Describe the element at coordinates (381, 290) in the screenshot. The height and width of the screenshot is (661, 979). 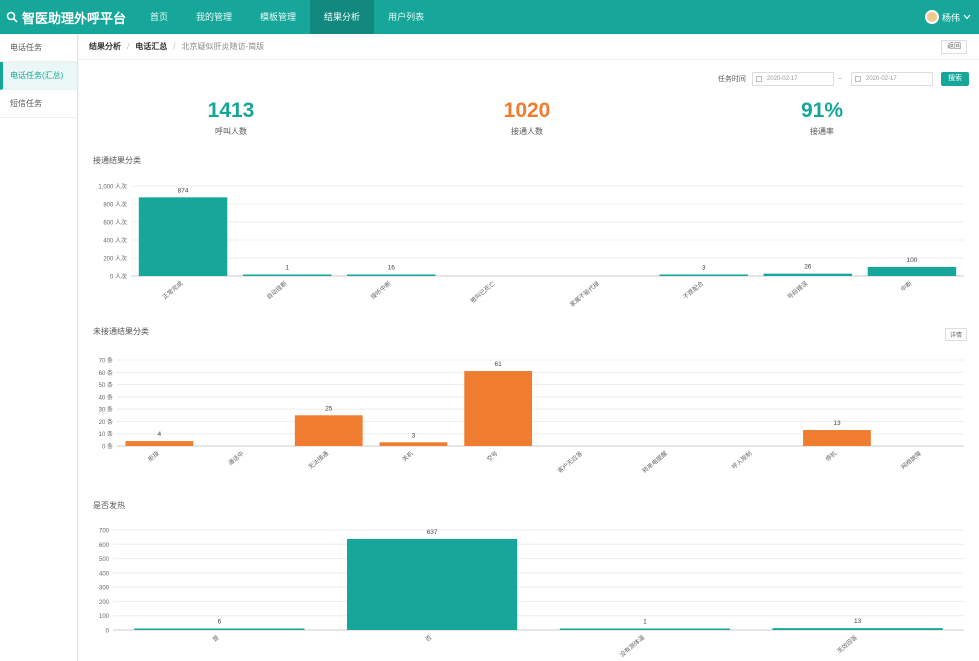
I see `x-tick-label: 接听中断` at that location.